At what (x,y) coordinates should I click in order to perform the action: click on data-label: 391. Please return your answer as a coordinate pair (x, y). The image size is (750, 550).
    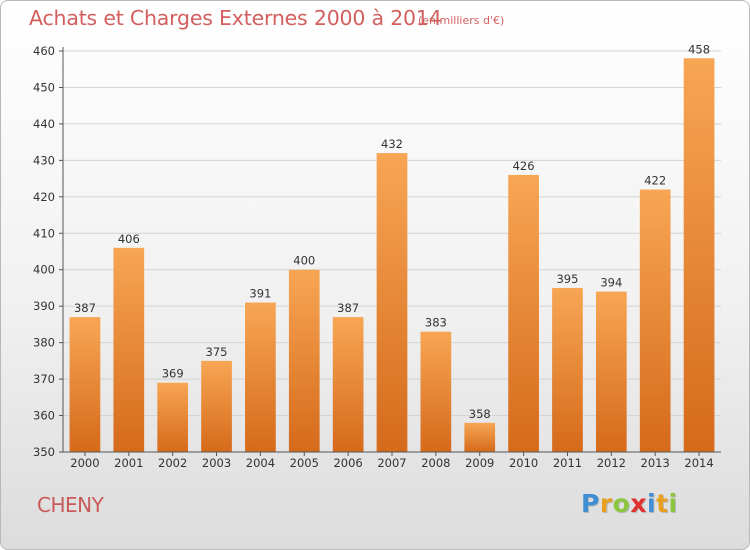
    Looking at the image, I should click on (260, 294).